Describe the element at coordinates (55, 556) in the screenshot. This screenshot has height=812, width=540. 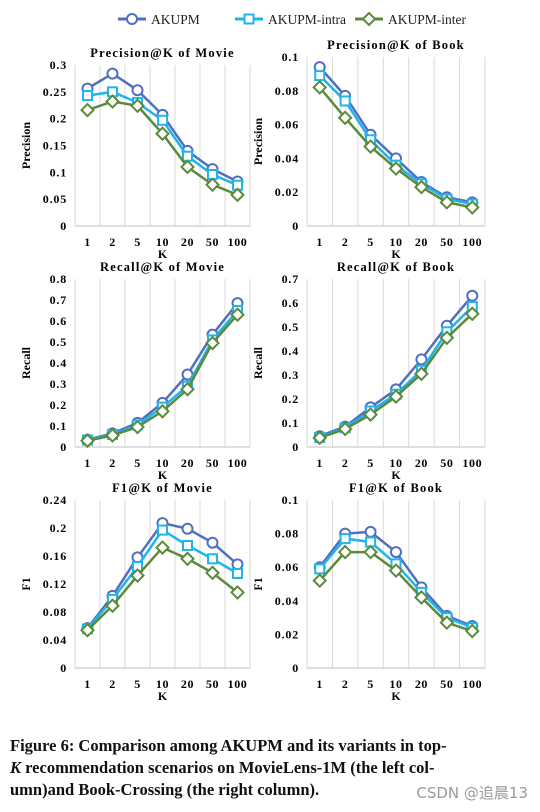
I see `y-tick-label: 0.16` at that location.